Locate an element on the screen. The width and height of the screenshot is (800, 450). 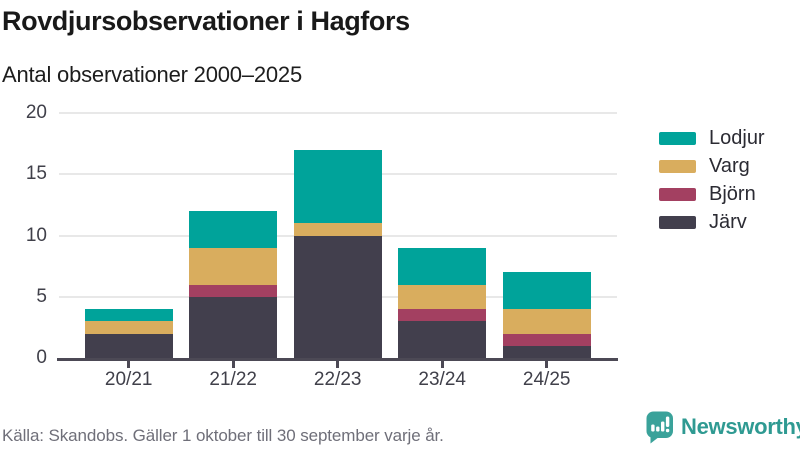
y-axis-label: 20 is located at coordinates (36, 112).